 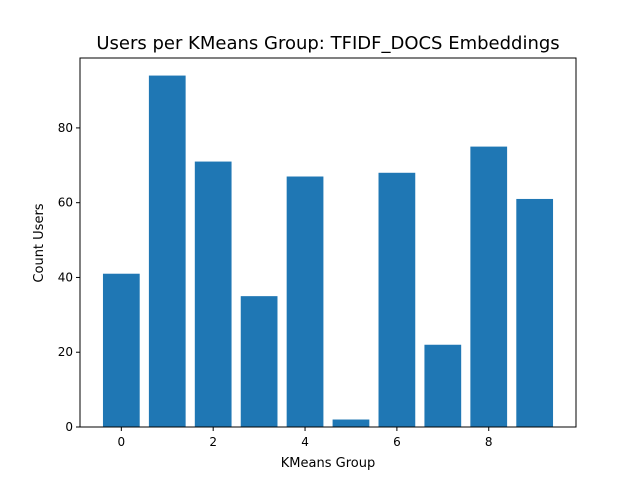 I want to click on y-axis-ticks: 0 20 40 60 80, so click(x=69, y=277).